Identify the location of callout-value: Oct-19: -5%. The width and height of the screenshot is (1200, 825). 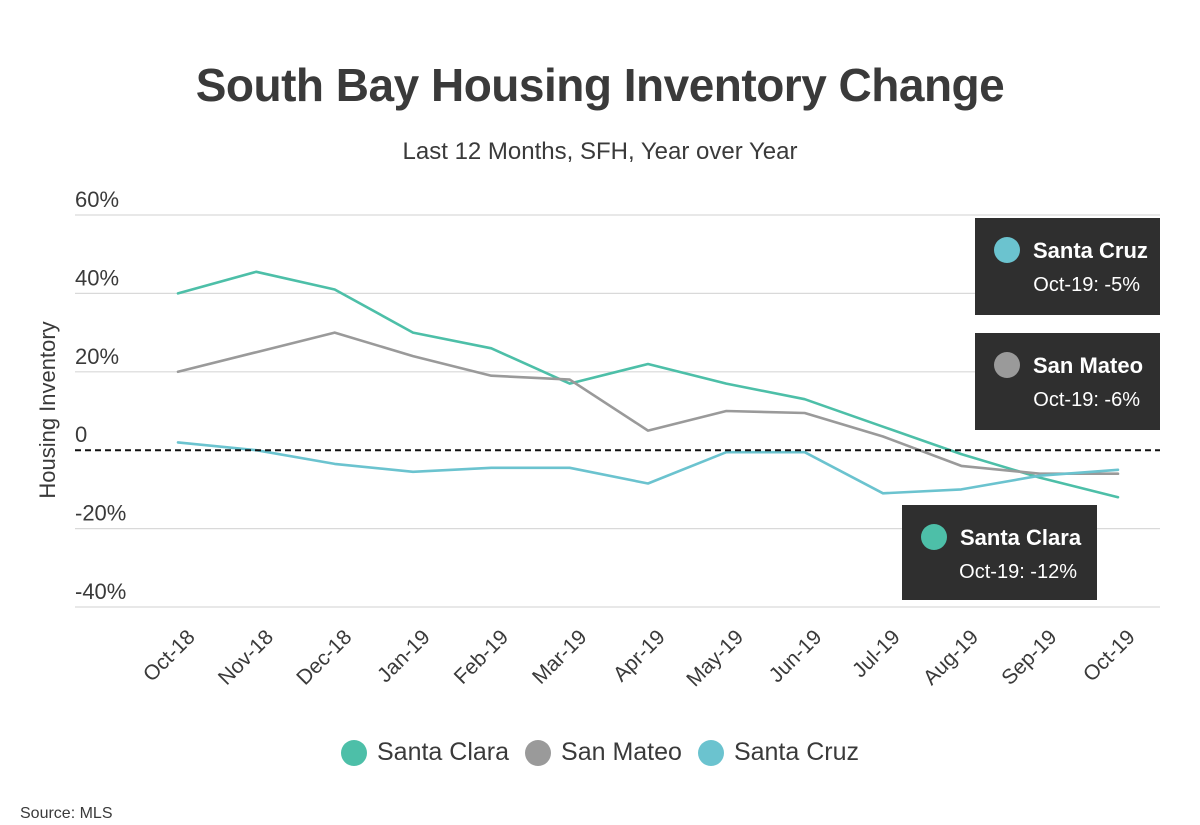
(1086, 285).